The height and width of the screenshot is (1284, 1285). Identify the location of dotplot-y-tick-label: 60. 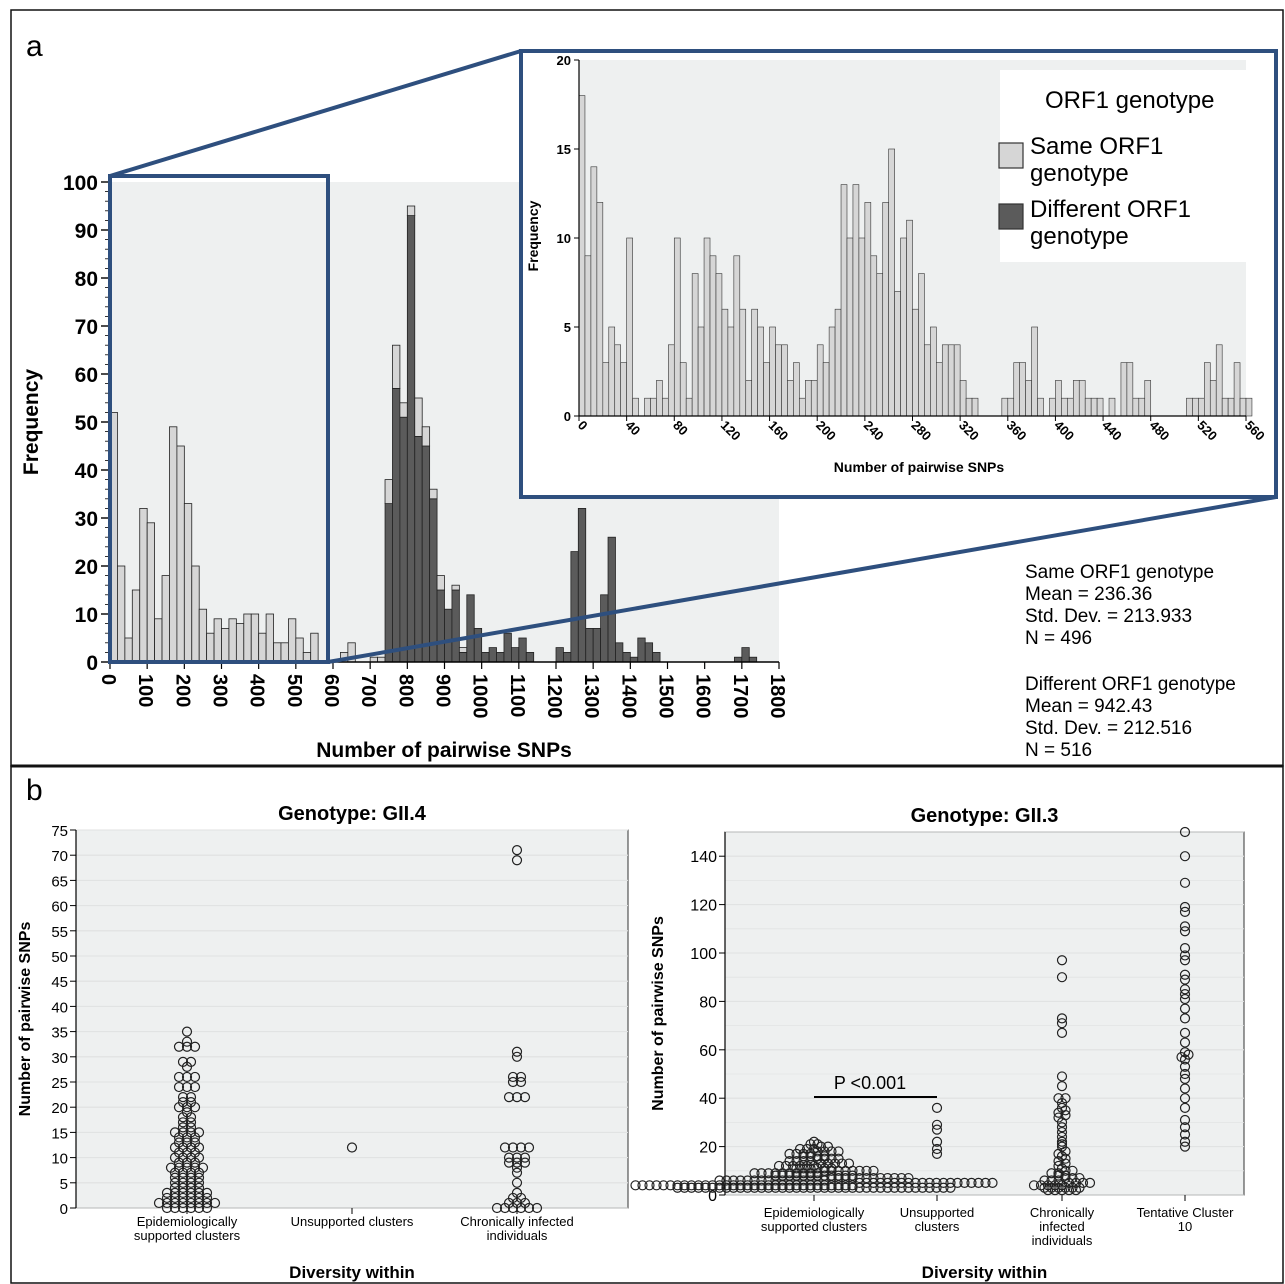
(59, 907).